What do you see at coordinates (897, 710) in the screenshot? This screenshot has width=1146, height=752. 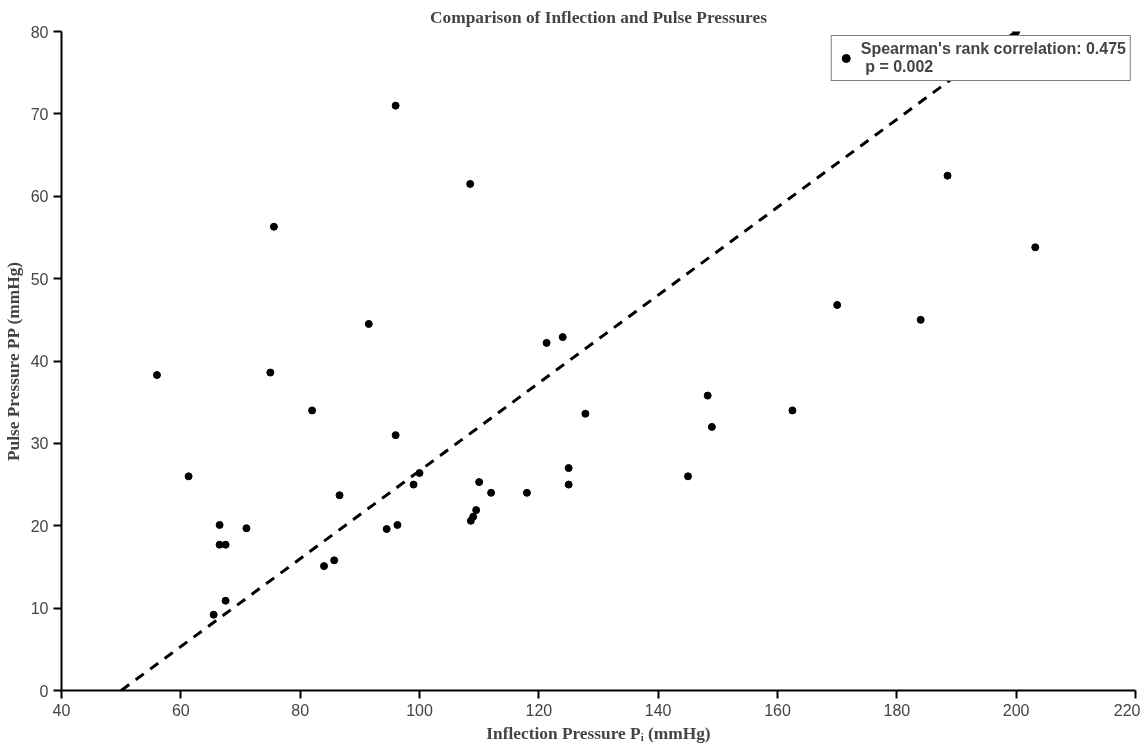 I see `x-tick-label: 180` at bounding box center [897, 710].